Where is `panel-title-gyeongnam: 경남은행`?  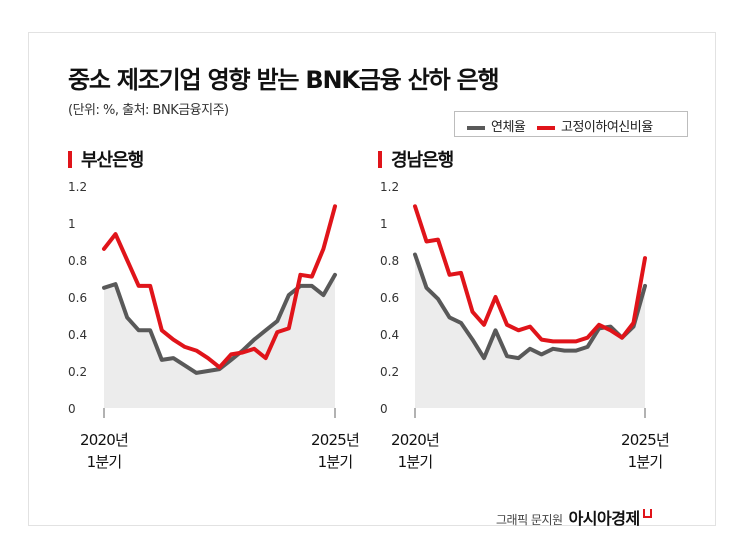 panel-title-gyeongnam: 경남은행 is located at coordinates (416, 159).